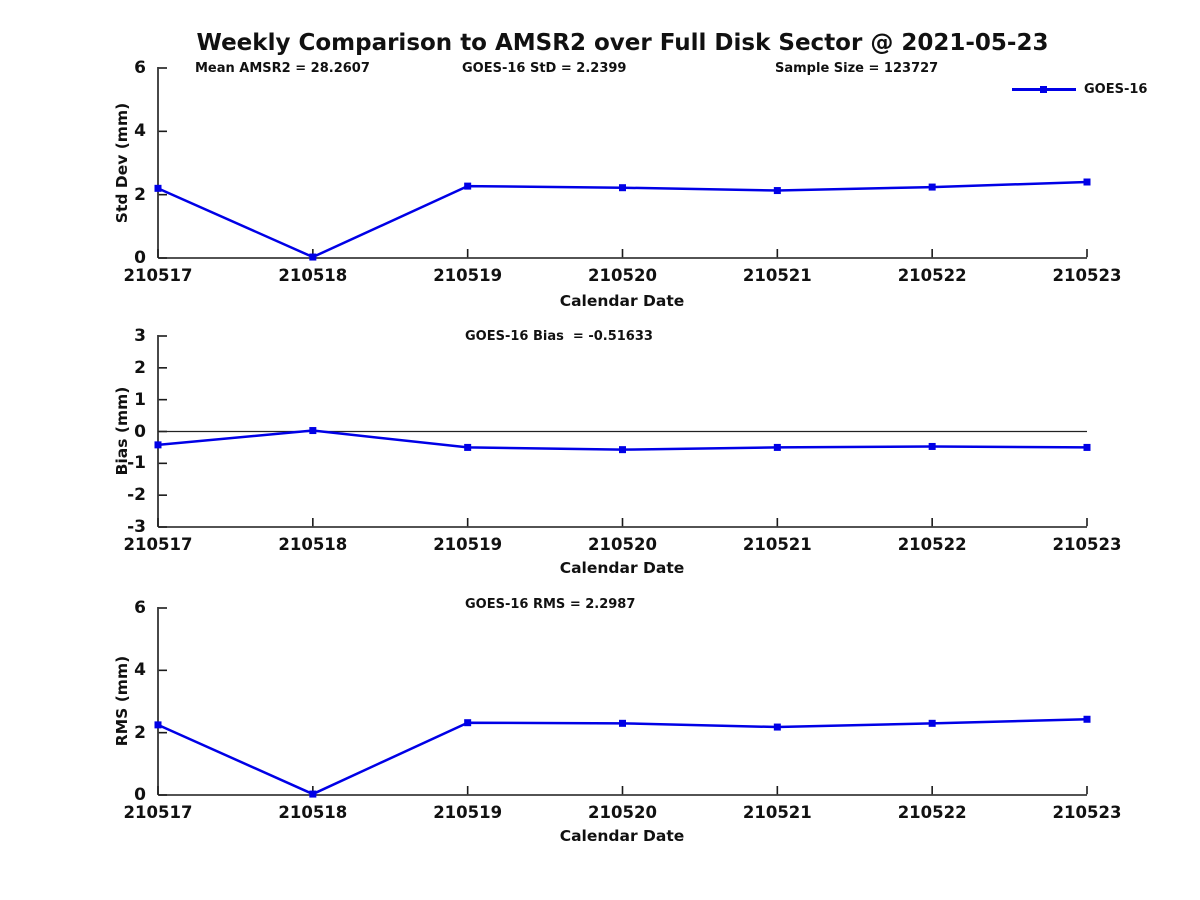 The width and height of the screenshot is (1200, 900). I want to click on x-axis-label-3: Calendar Date, so click(622, 836).